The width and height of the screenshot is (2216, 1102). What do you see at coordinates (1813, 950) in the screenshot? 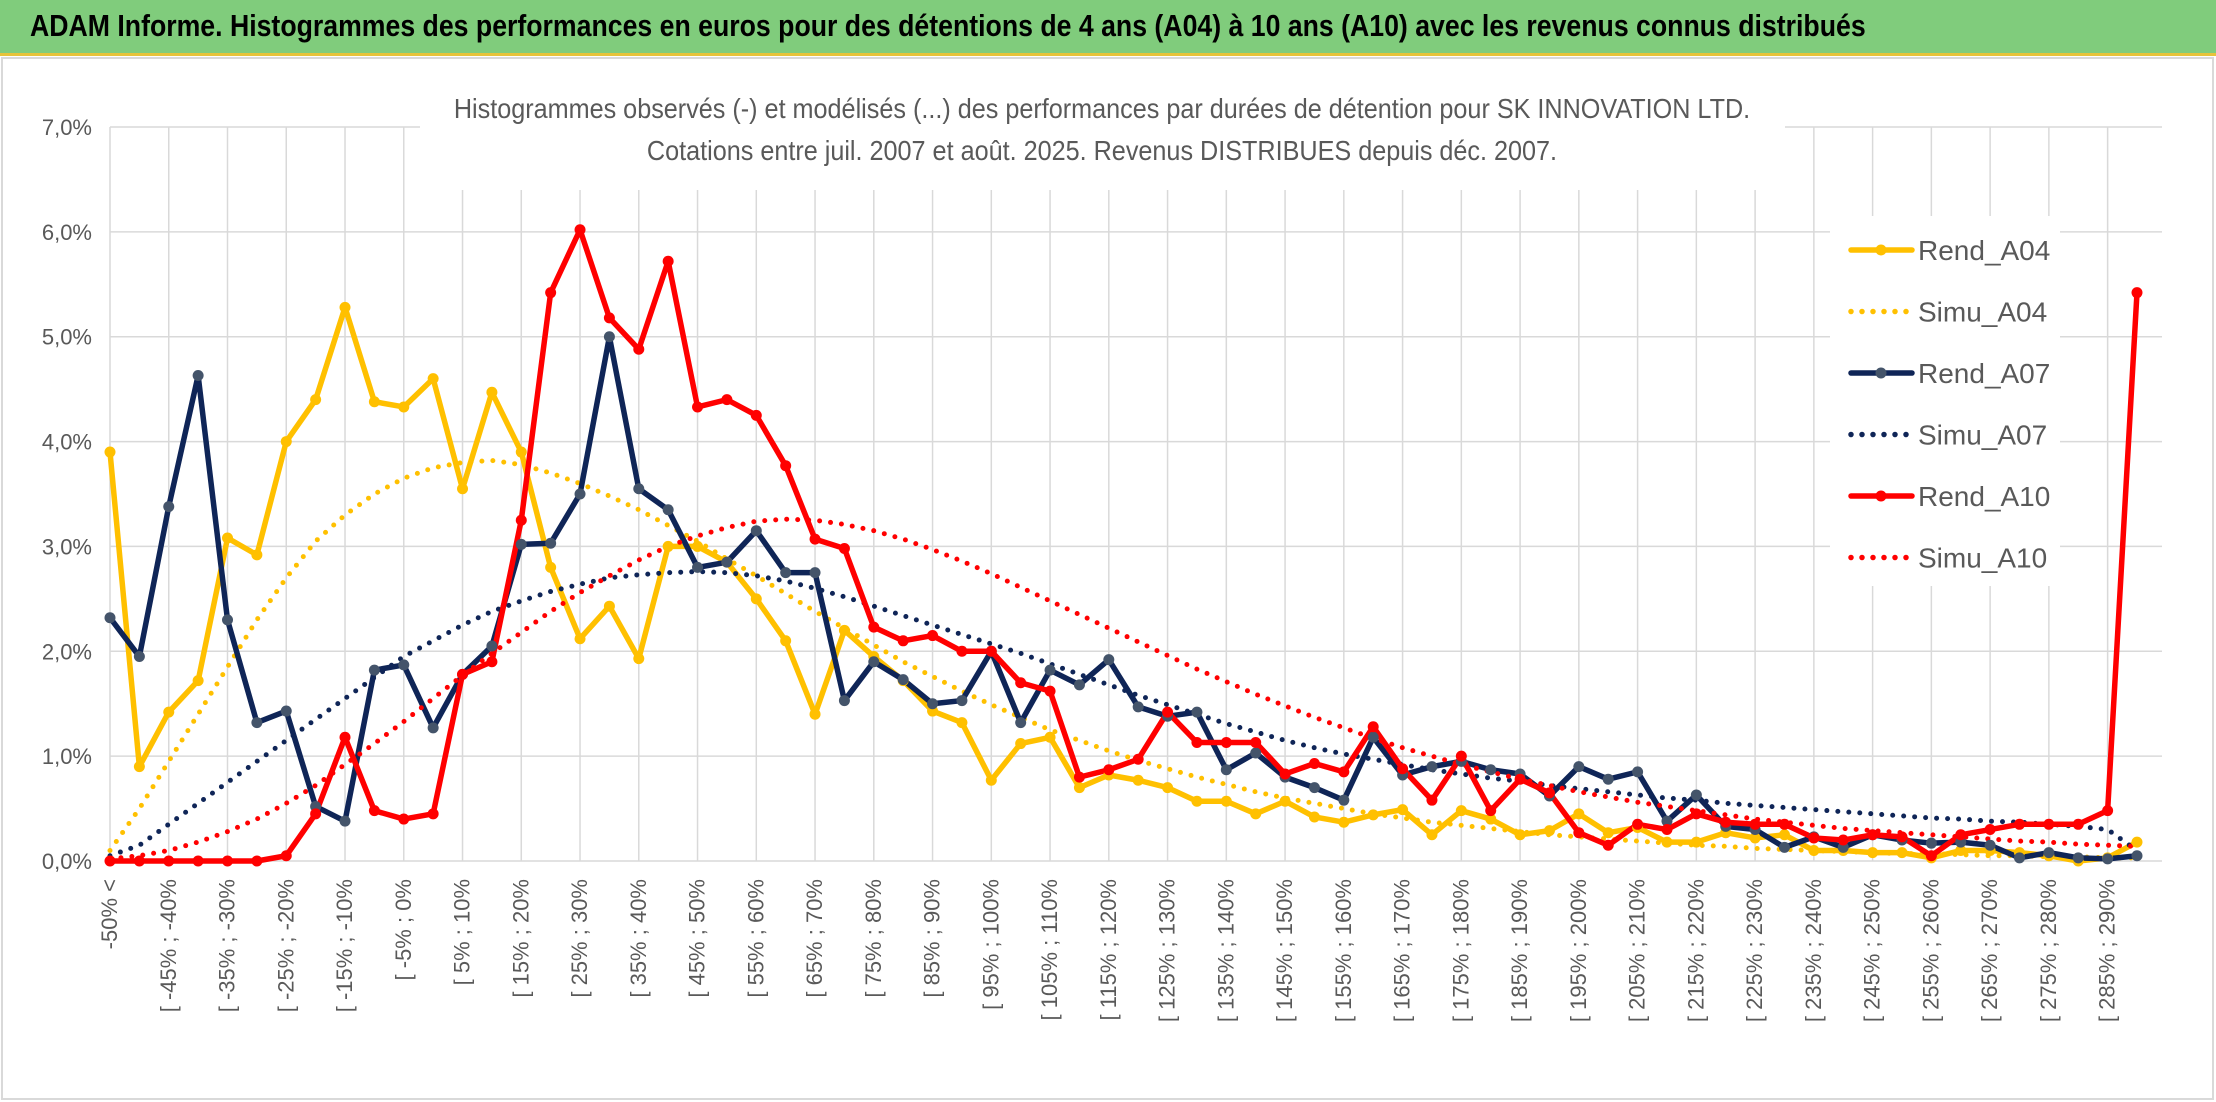
I see `x-tick-label: [ 235% ; 240%` at bounding box center [1813, 950].